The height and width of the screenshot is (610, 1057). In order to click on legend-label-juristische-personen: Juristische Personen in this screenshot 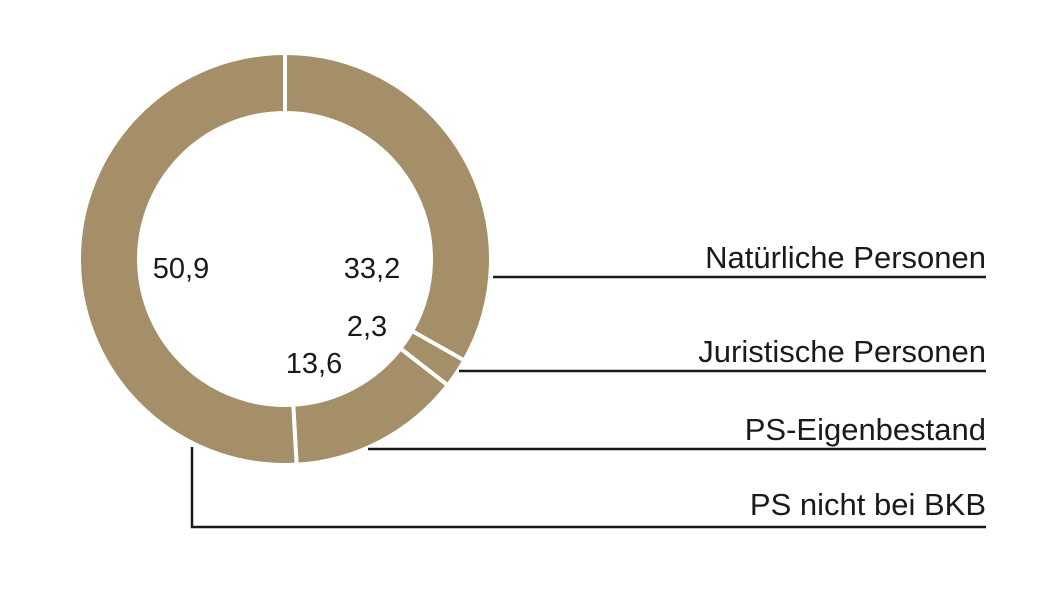, I will do `click(842, 351)`.